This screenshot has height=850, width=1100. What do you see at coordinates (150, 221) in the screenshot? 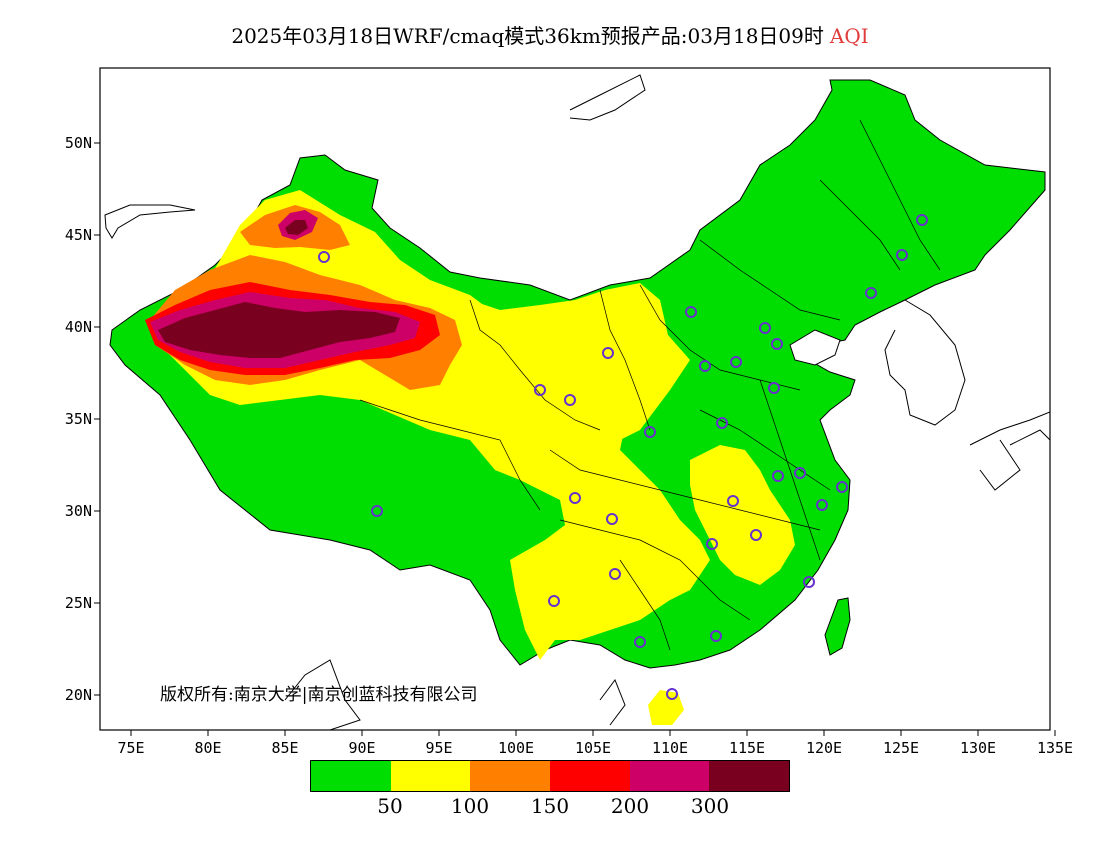
I see `kazakh-lake-coastline` at bounding box center [150, 221].